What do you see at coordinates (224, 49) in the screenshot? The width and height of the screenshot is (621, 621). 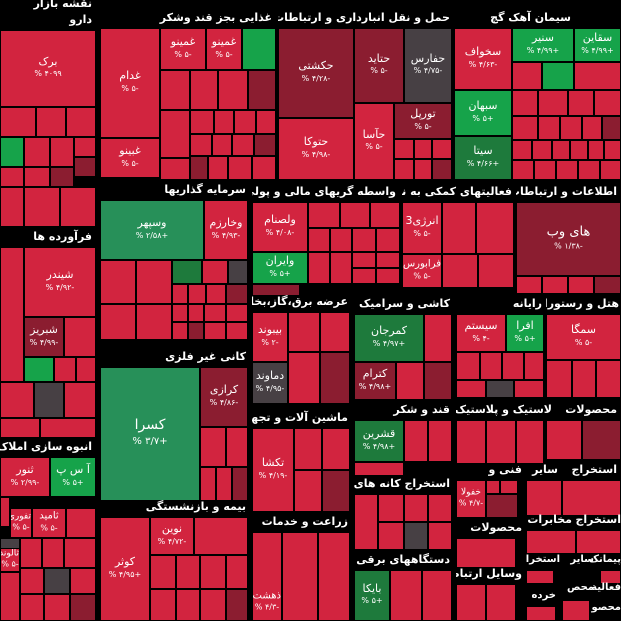 I see `stock-tile: غمینو -۵ %` at bounding box center [224, 49].